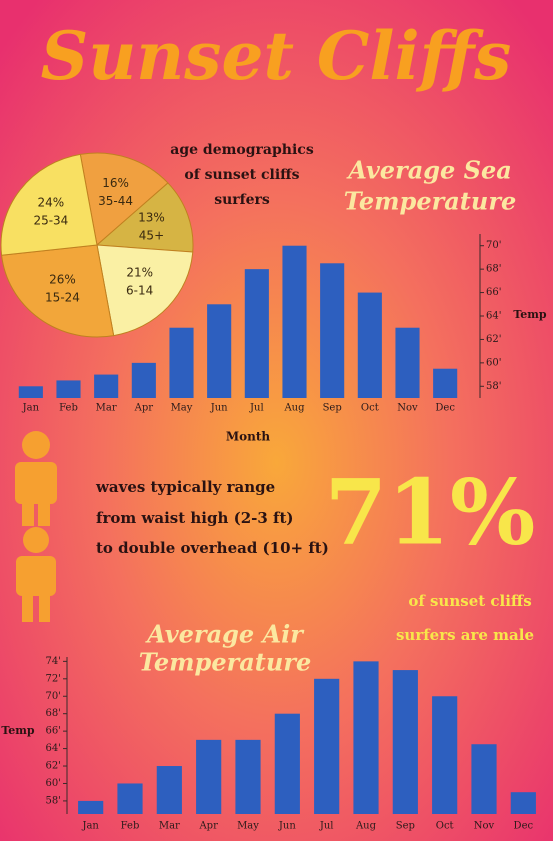 The width and height of the screenshot is (553, 845). Describe the element at coordinates (151, 236) in the screenshot. I see `pie-category-label: 45+` at that location.